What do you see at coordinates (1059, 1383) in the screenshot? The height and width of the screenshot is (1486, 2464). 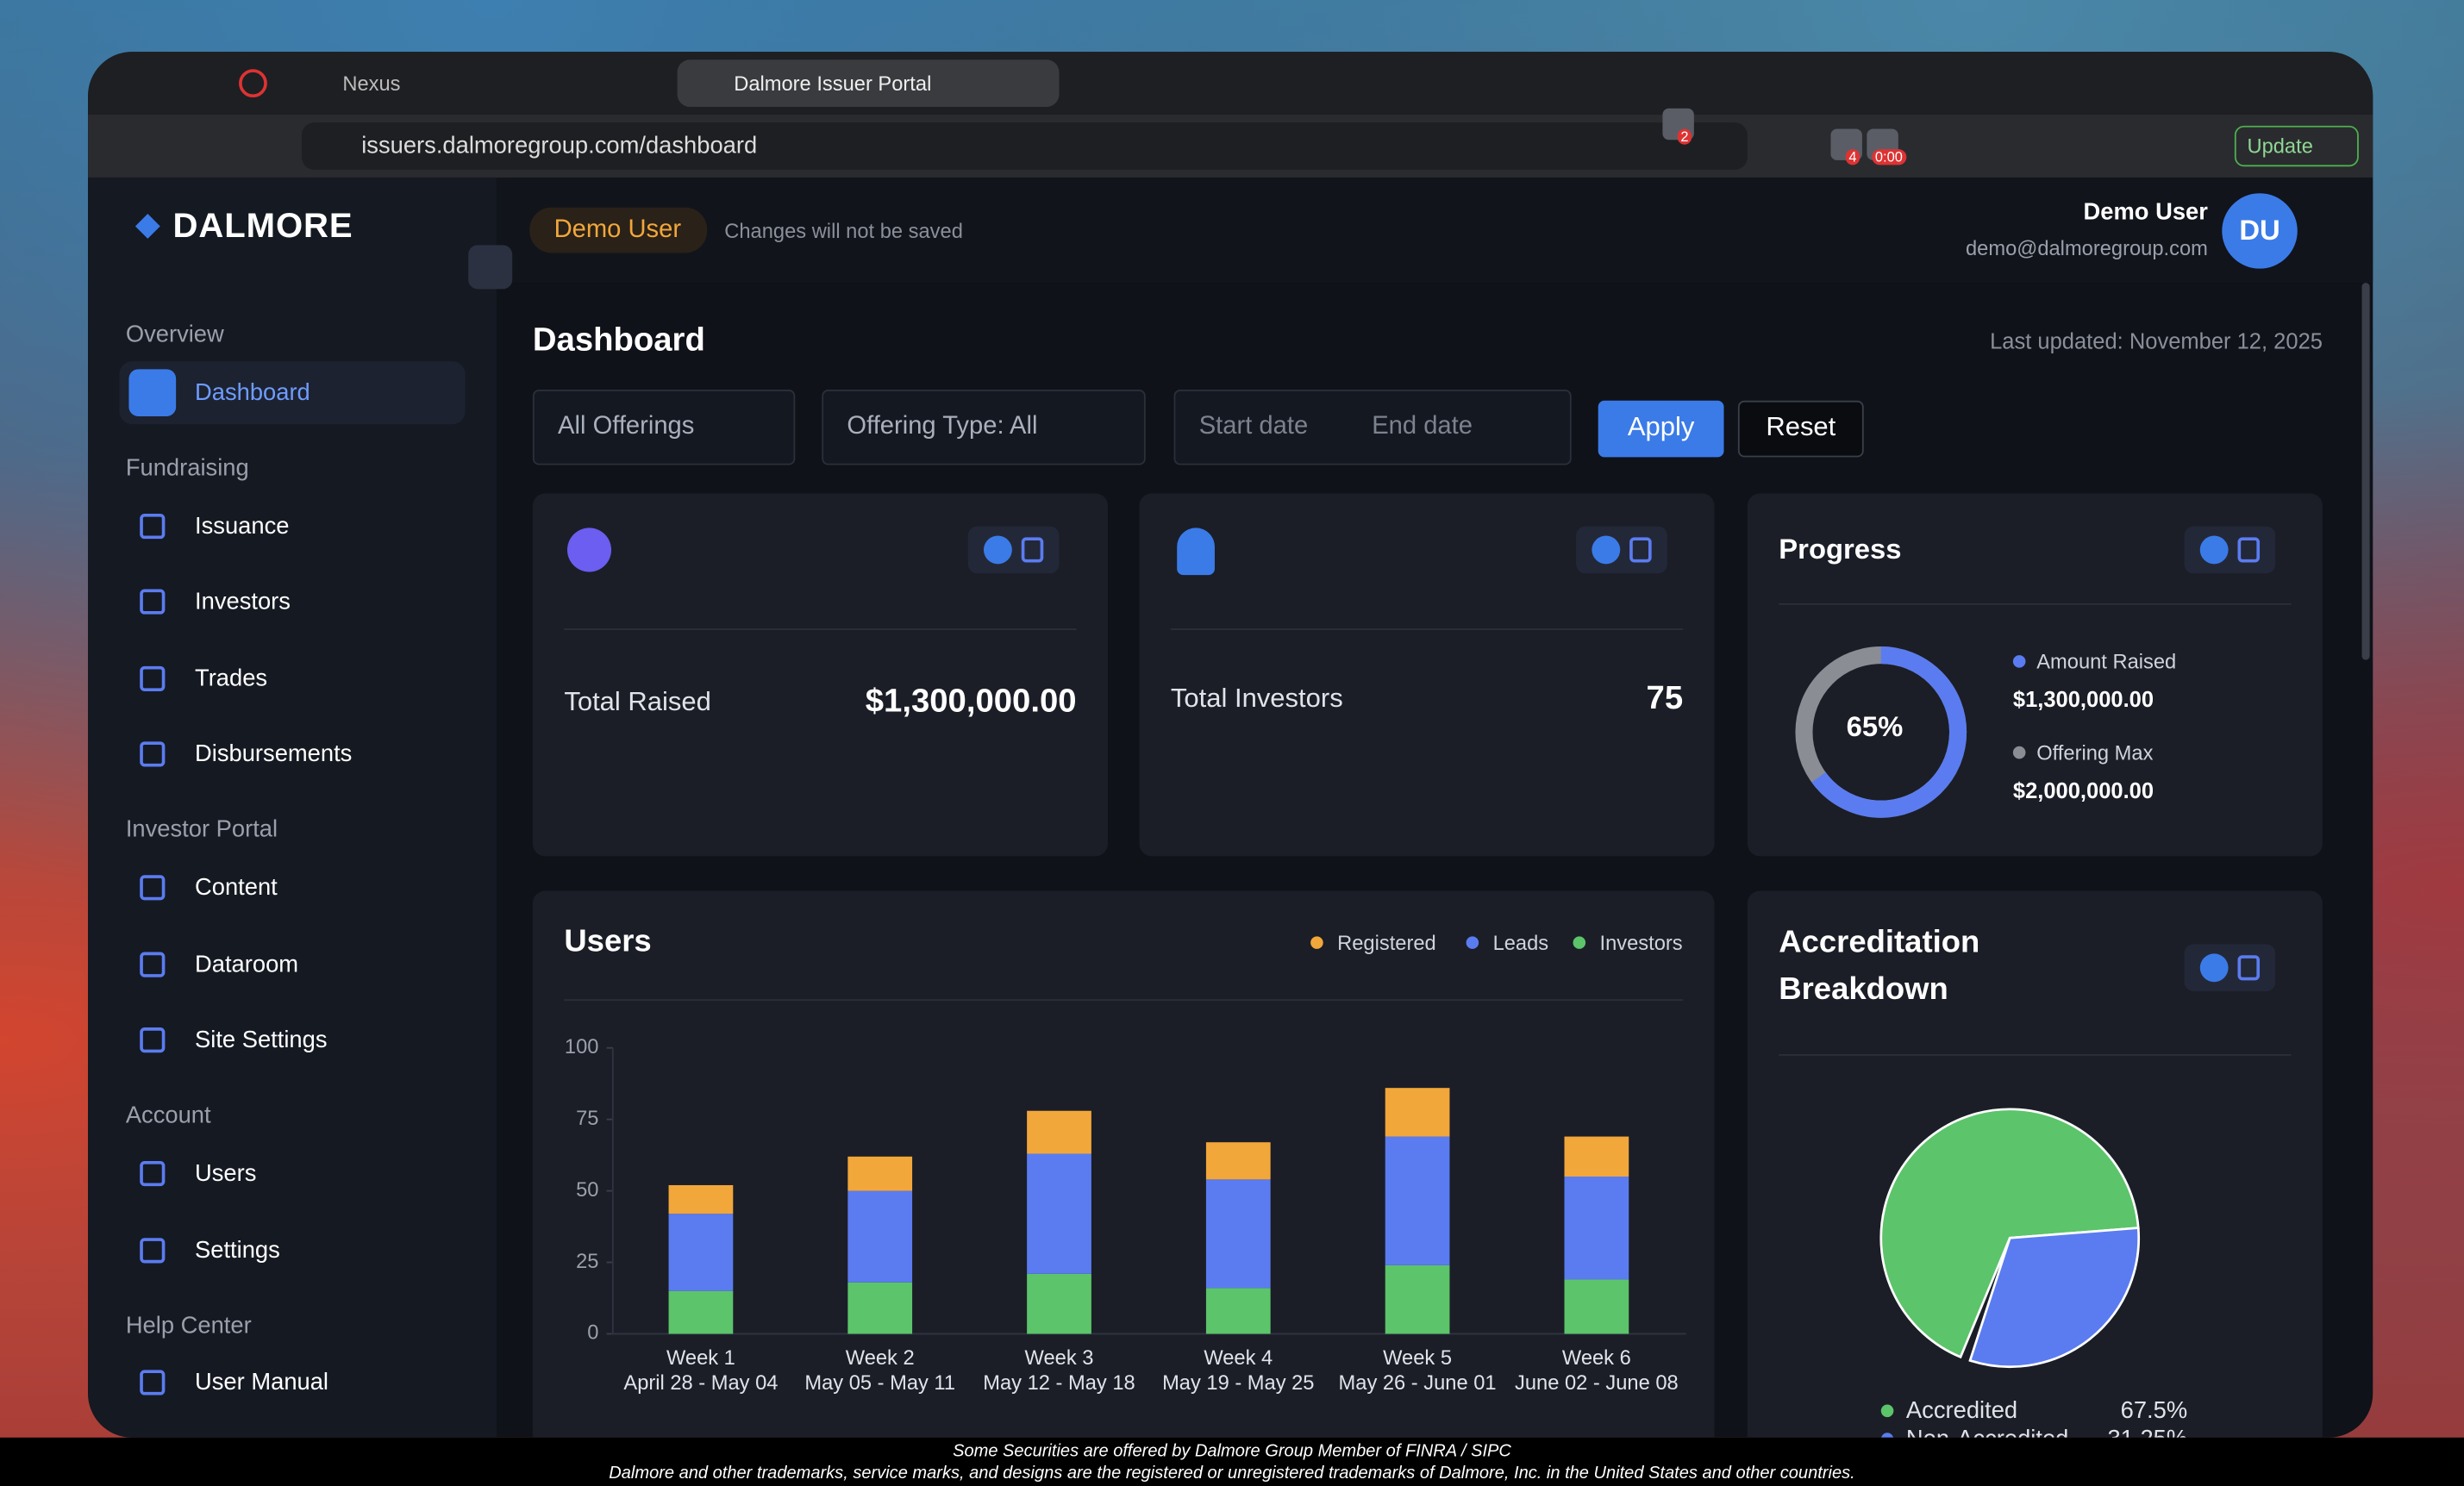 I see `x-tick-date: May 12 - May 18` at bounding box center [1059, 1383].